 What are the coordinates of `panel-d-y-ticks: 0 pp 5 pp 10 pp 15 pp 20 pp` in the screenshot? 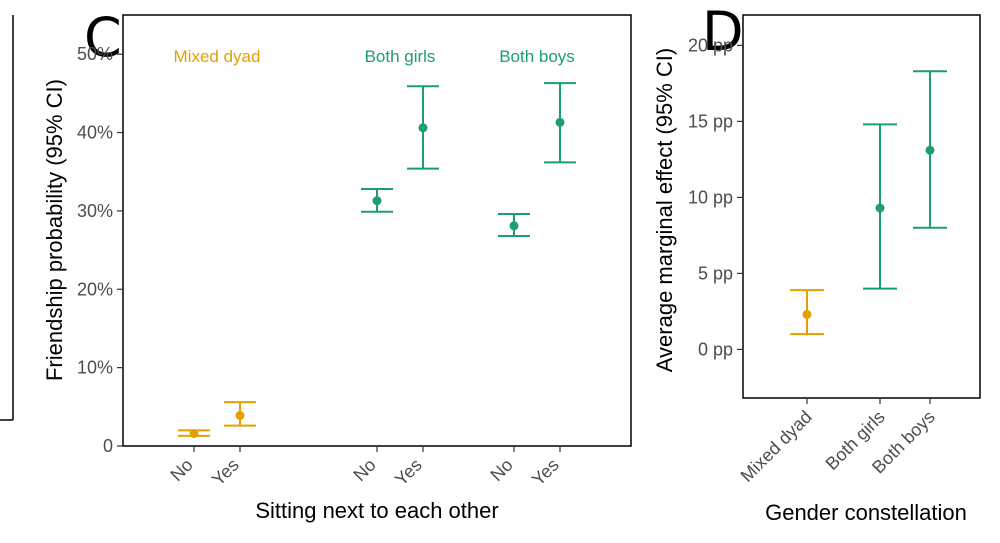 It's located at (715, 197).